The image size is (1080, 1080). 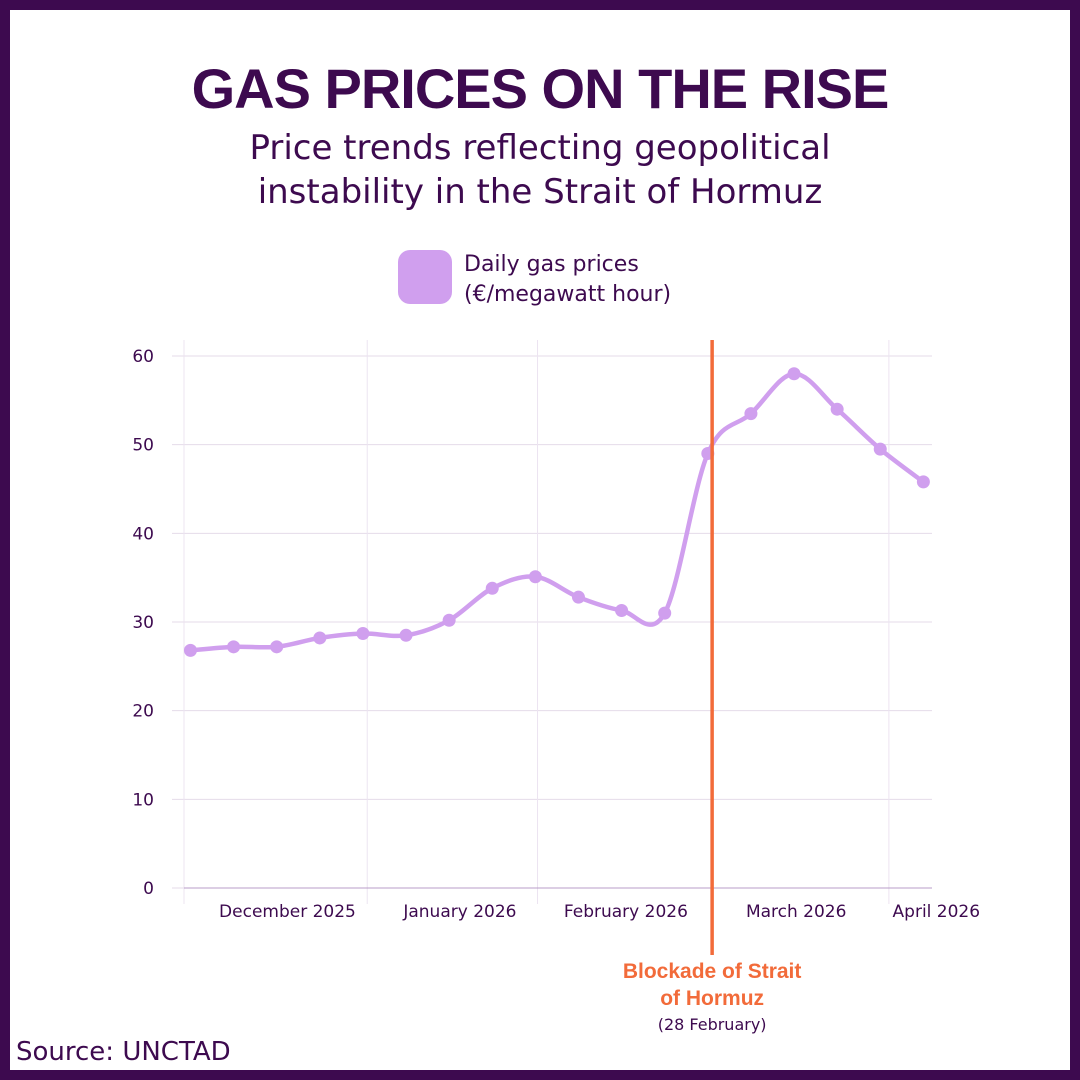 I want to click on subtitle-line-2: instability in the Strait of Hormuz, so click(x=540, y=192).